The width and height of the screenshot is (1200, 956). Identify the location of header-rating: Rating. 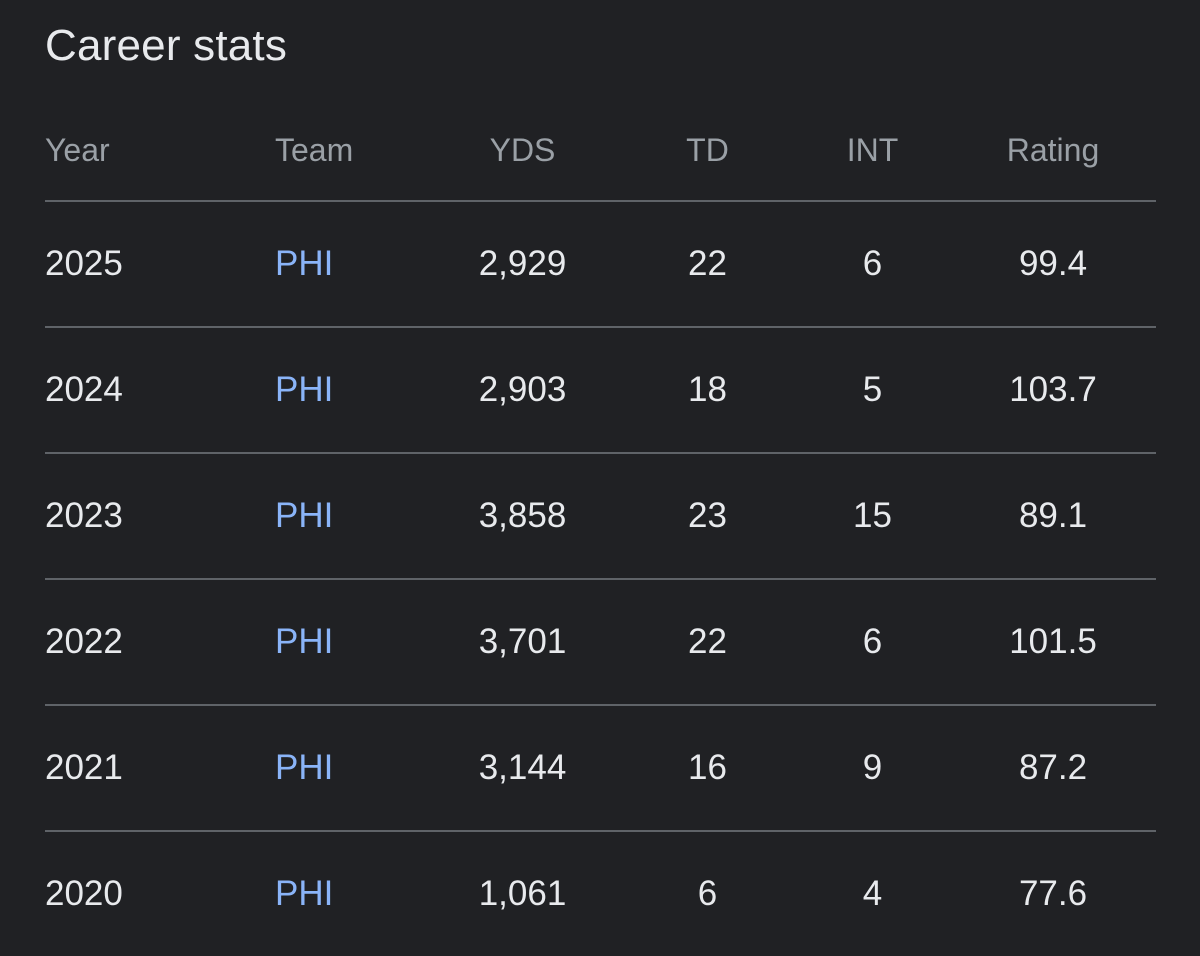
(1053, 151).